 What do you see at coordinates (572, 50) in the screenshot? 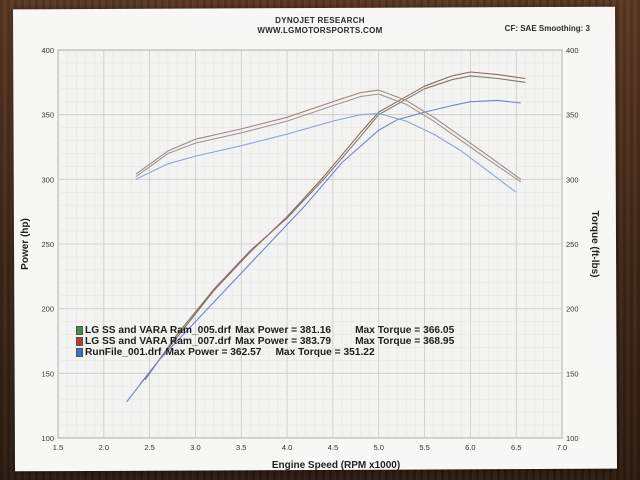
I see `y-tick-label-right: 400` at bounding box center [572, 50].